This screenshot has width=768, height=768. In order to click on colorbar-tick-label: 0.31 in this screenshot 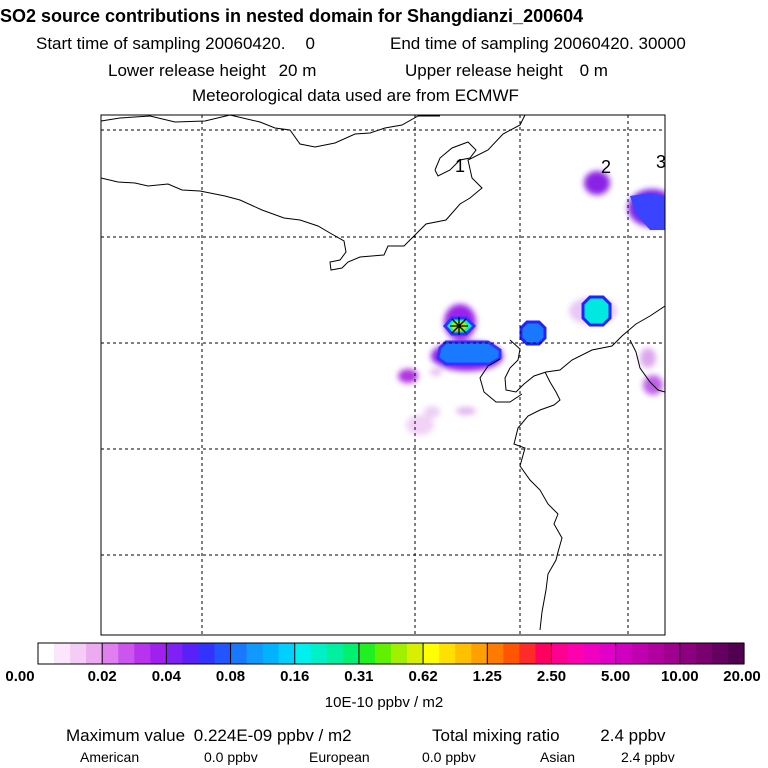, I will do `click(359, 676)`.